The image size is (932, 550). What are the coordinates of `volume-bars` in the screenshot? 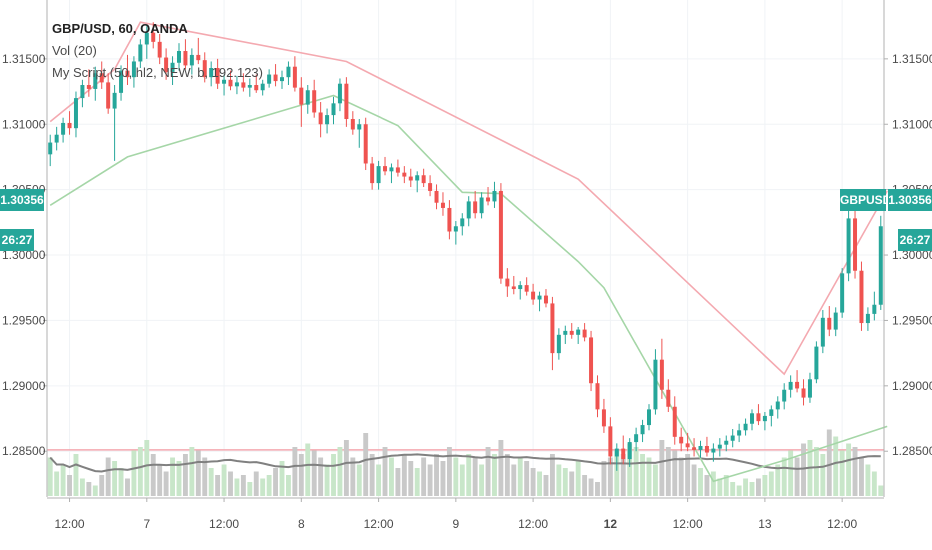 It's located at (465, 462).